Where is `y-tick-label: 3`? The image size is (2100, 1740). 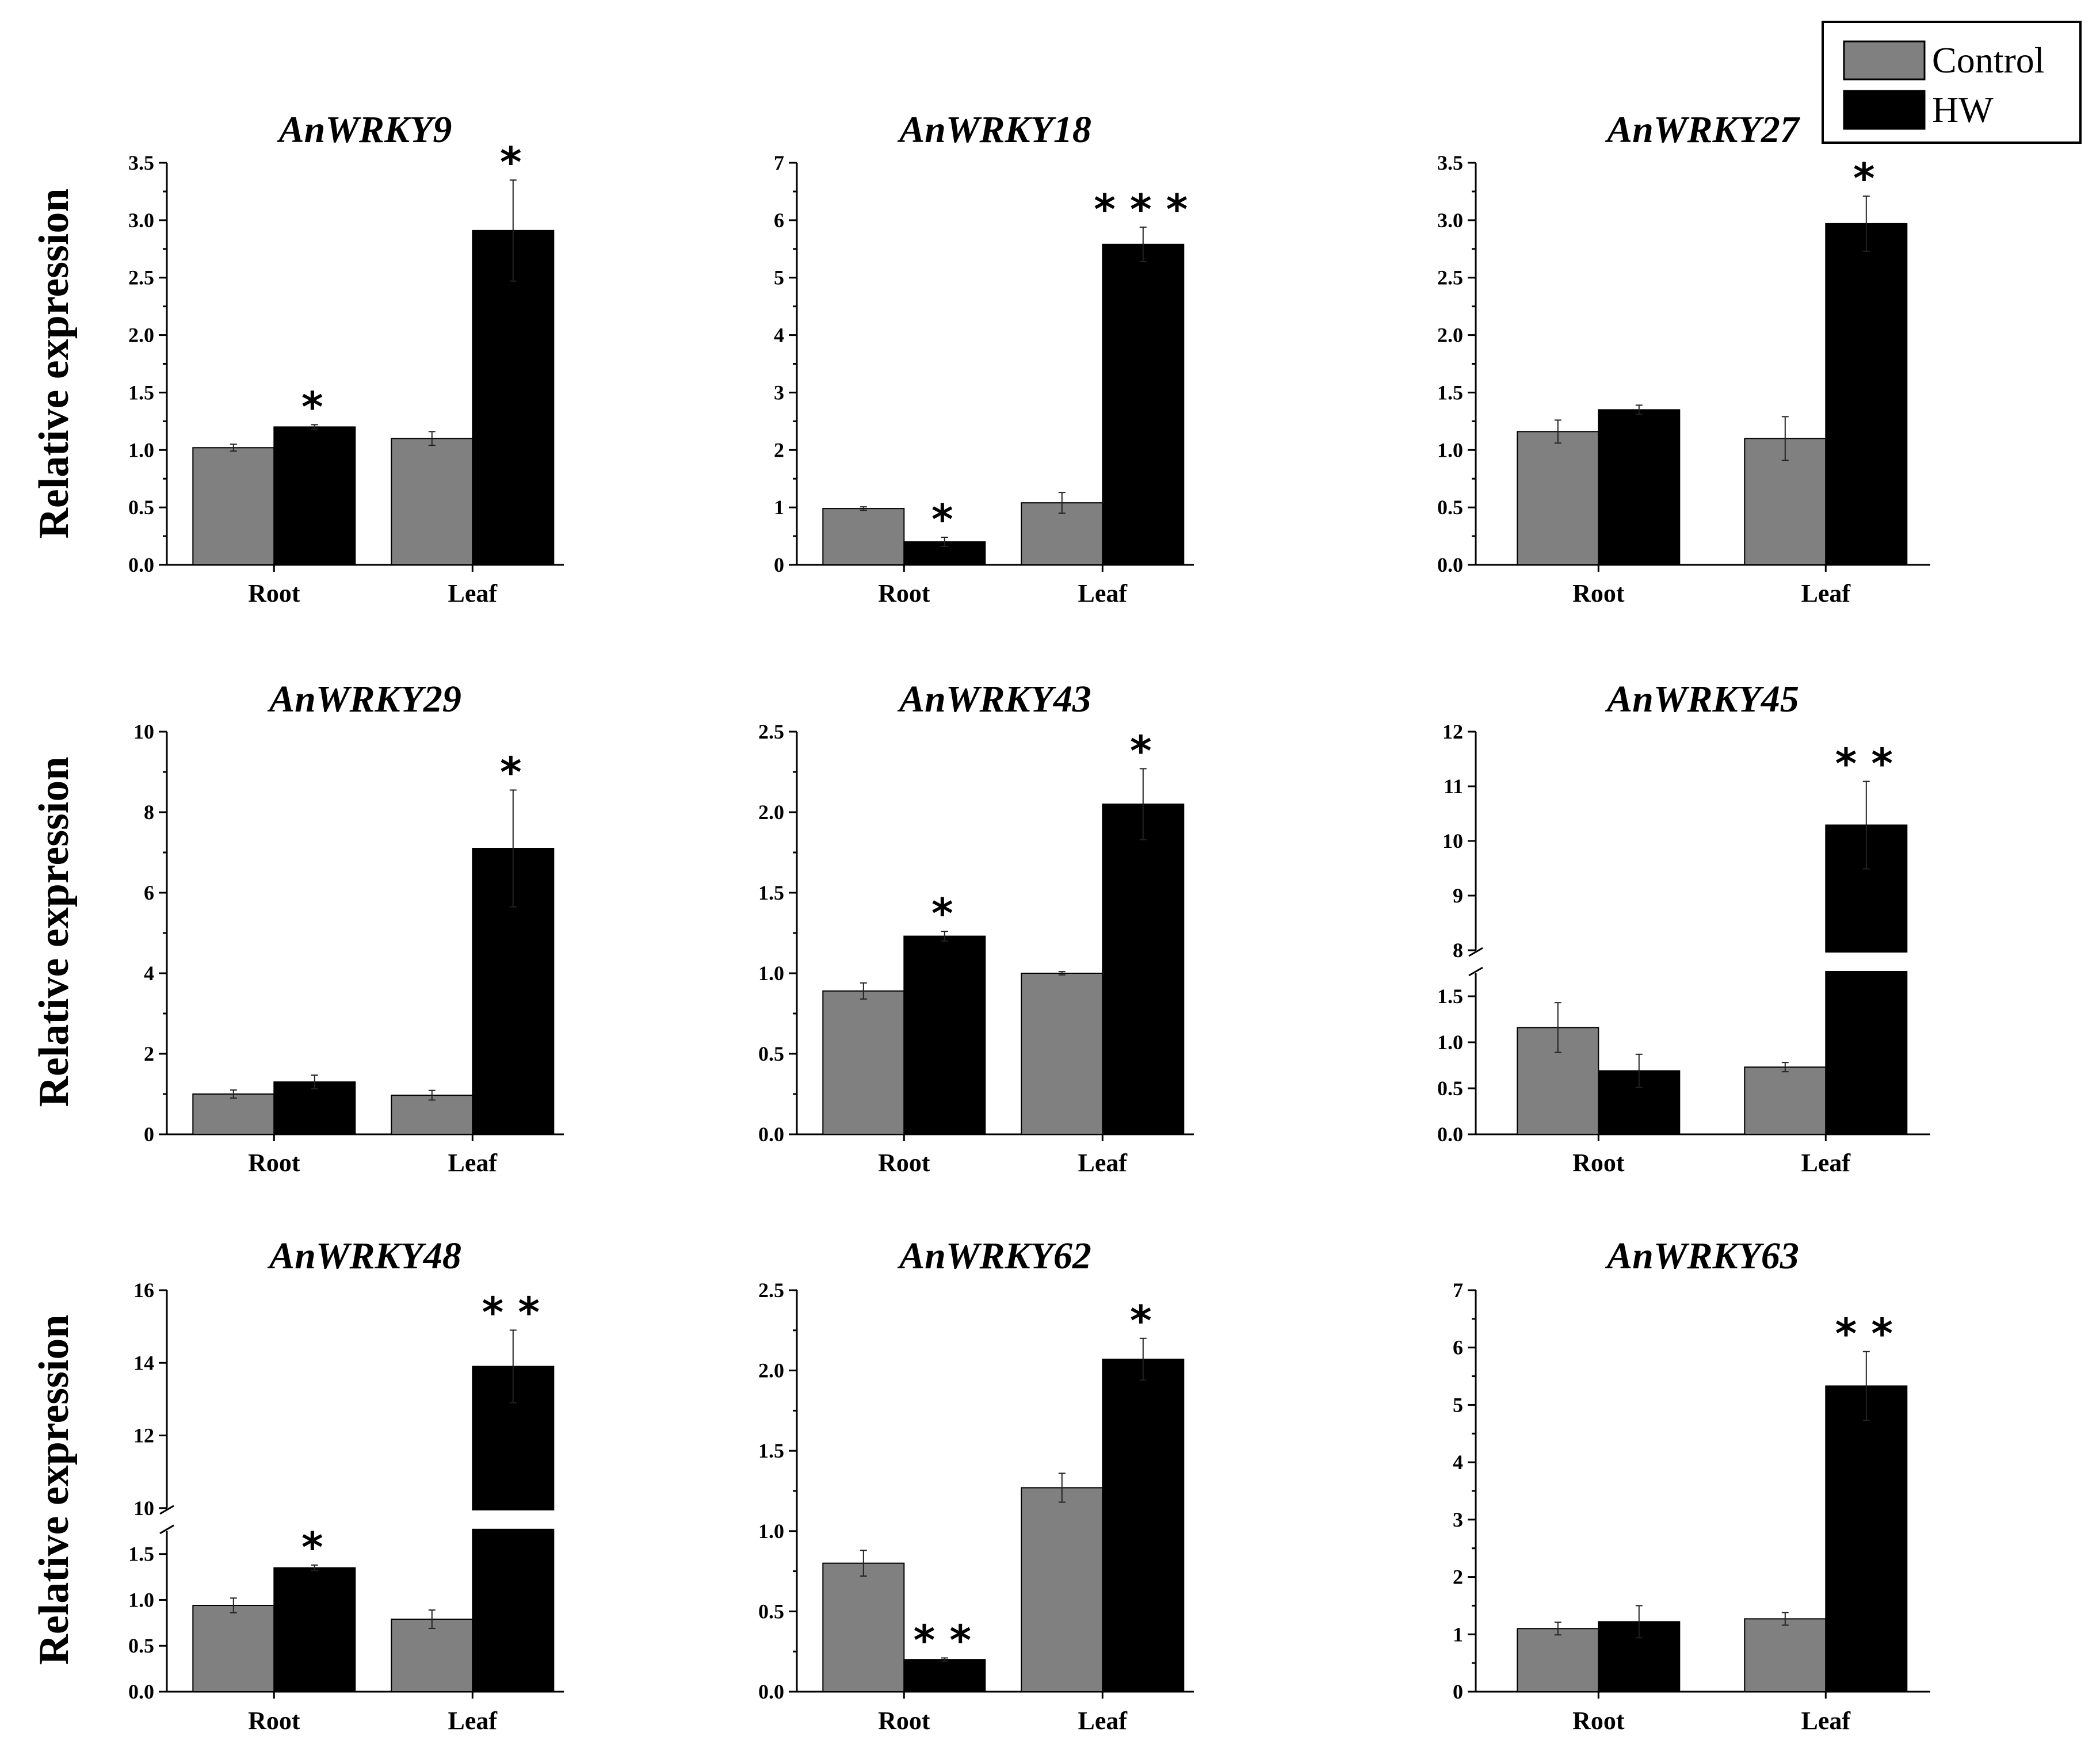
y-tick-label: 3 is located at coordinates (779, 392).